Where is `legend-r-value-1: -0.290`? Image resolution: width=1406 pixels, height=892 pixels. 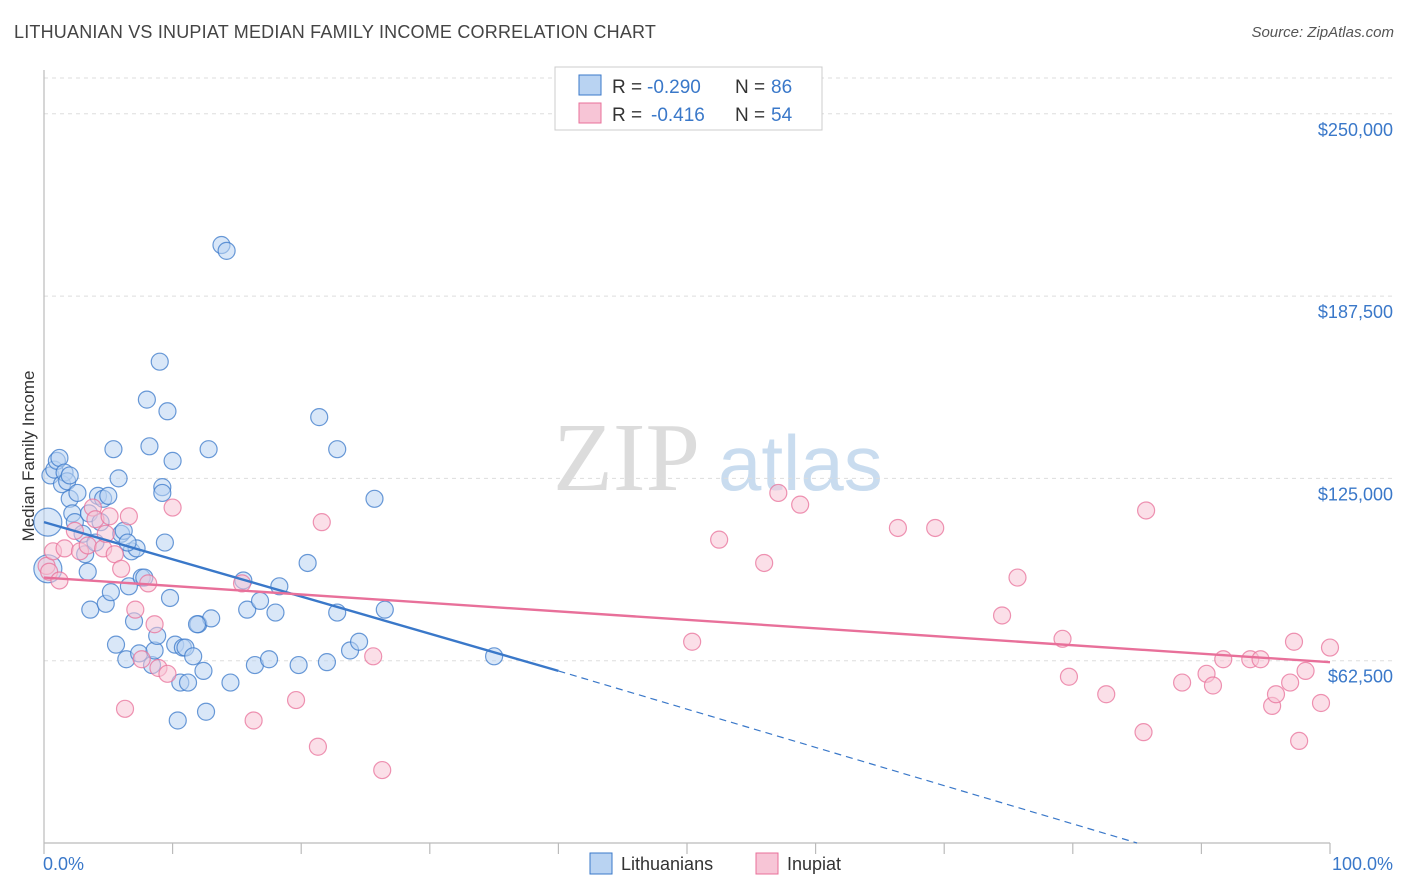
legend-r-value-1: -0.290 is located at coordinates (674, 87).